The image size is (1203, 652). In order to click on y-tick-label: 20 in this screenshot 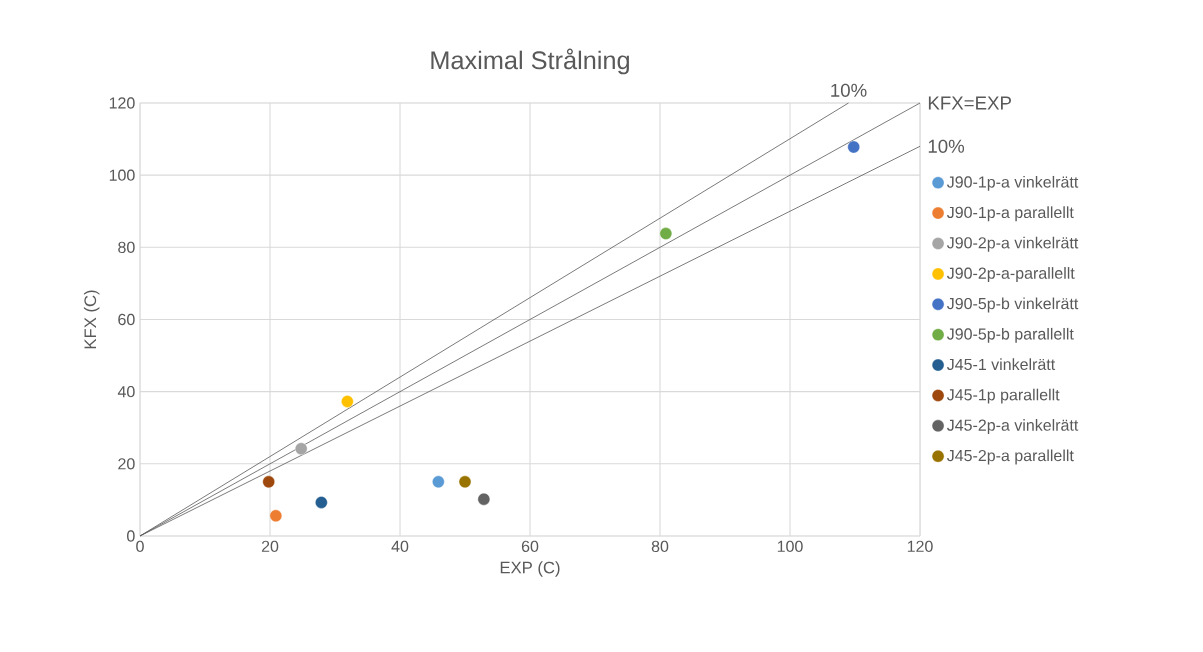, I will do `click(126, 464)`.